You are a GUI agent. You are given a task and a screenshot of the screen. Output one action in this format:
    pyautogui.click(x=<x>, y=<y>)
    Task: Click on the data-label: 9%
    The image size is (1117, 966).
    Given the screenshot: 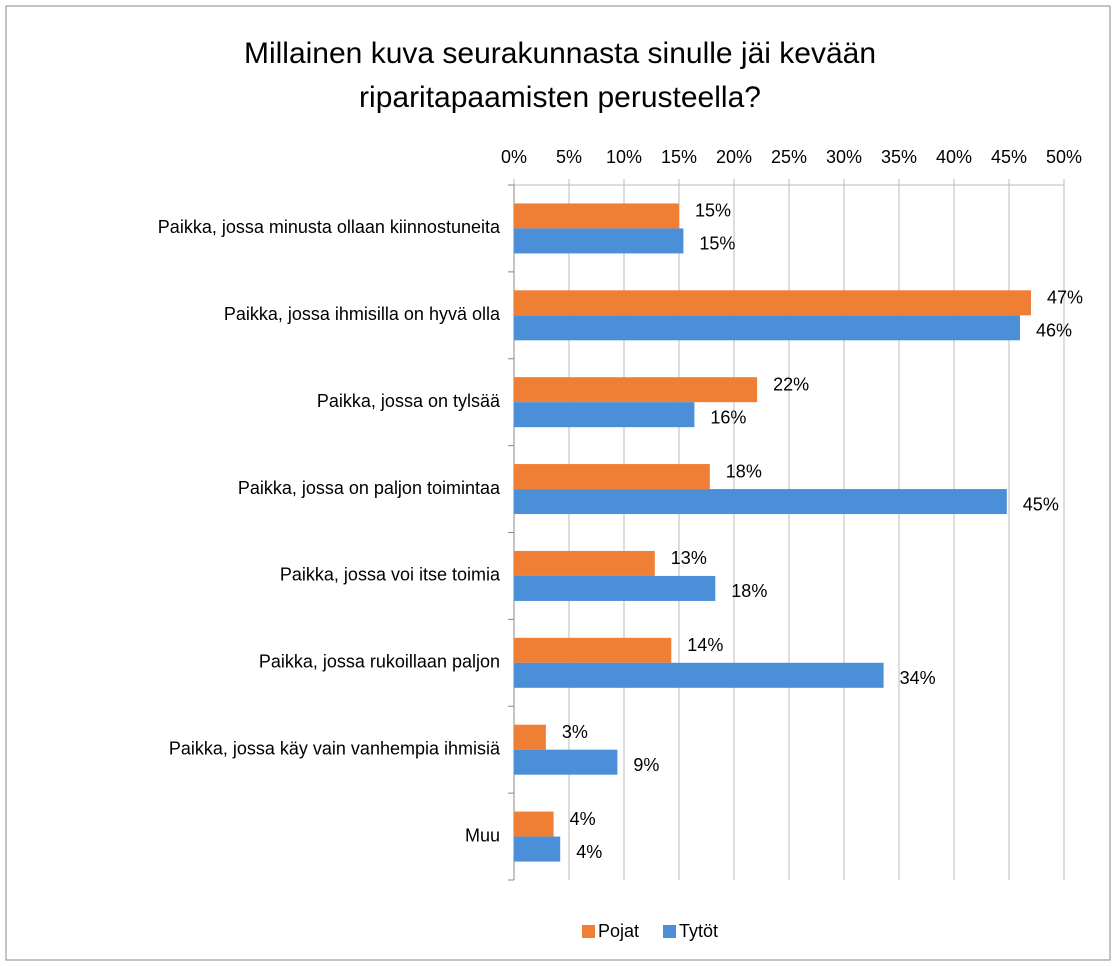 What is the action you would take?
    pyautogui.click(x=646, y=765)
    